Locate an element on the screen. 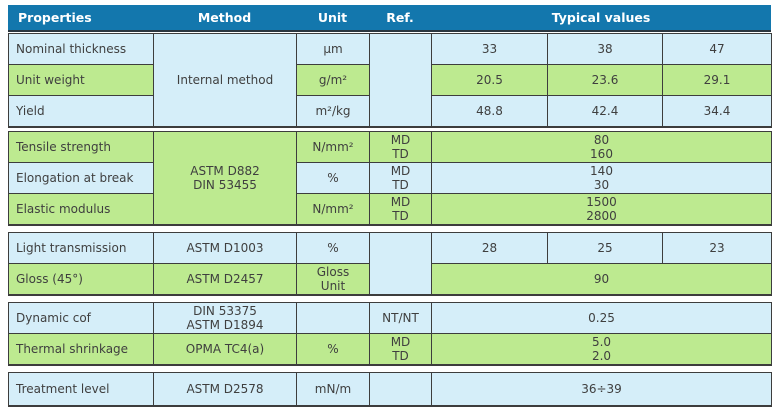 This screenshot has width=778, height=414. property-label: Treatment level is located at coordinates (81, 389).